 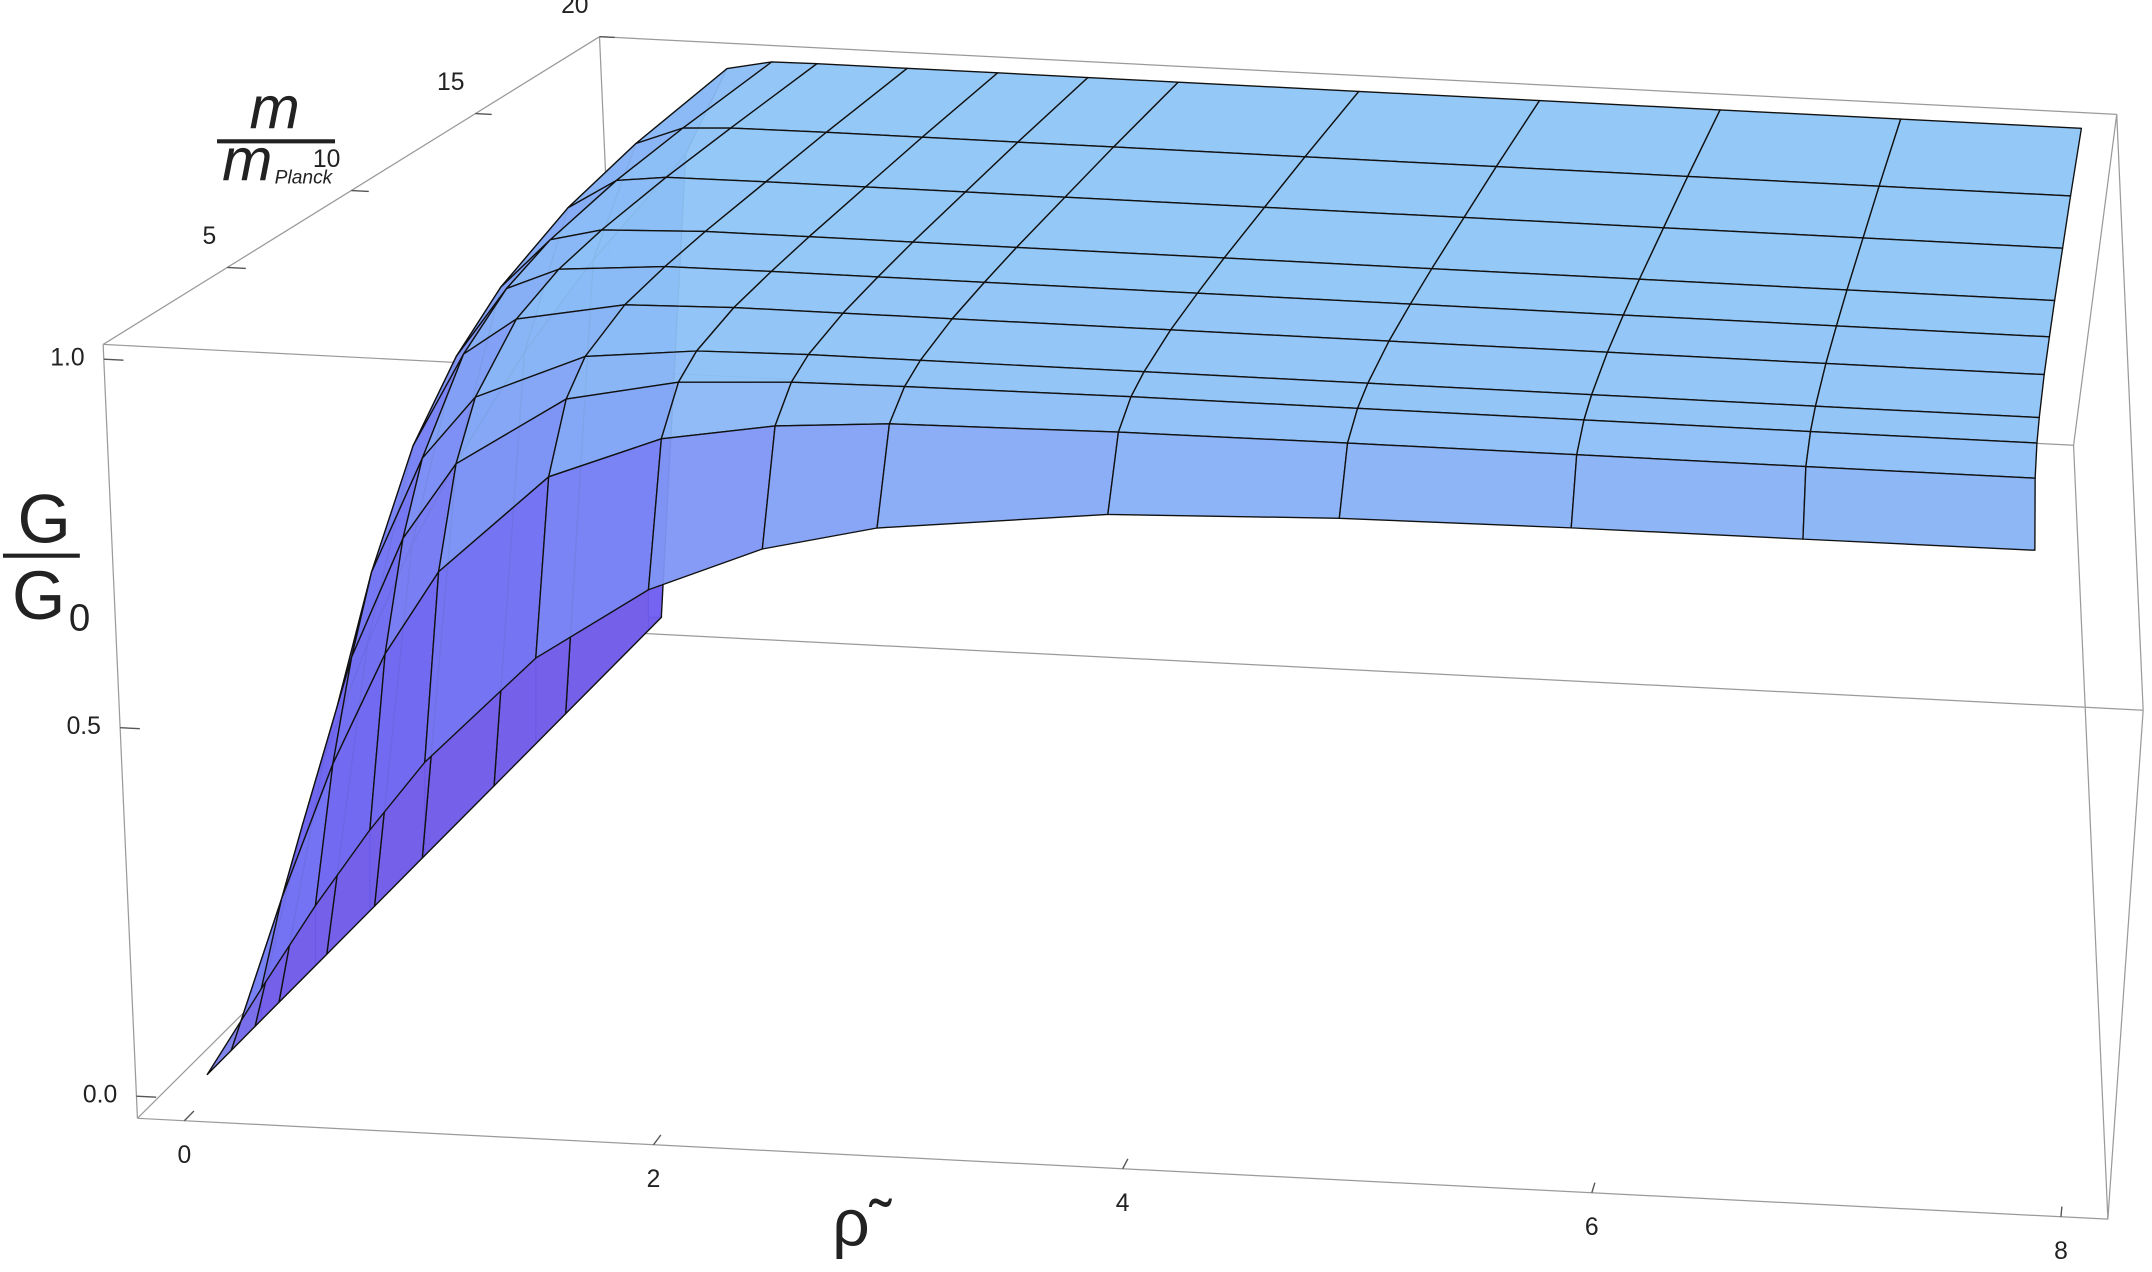 I want to click on z-tick-label: 1.0, so click(x=67, y=358).